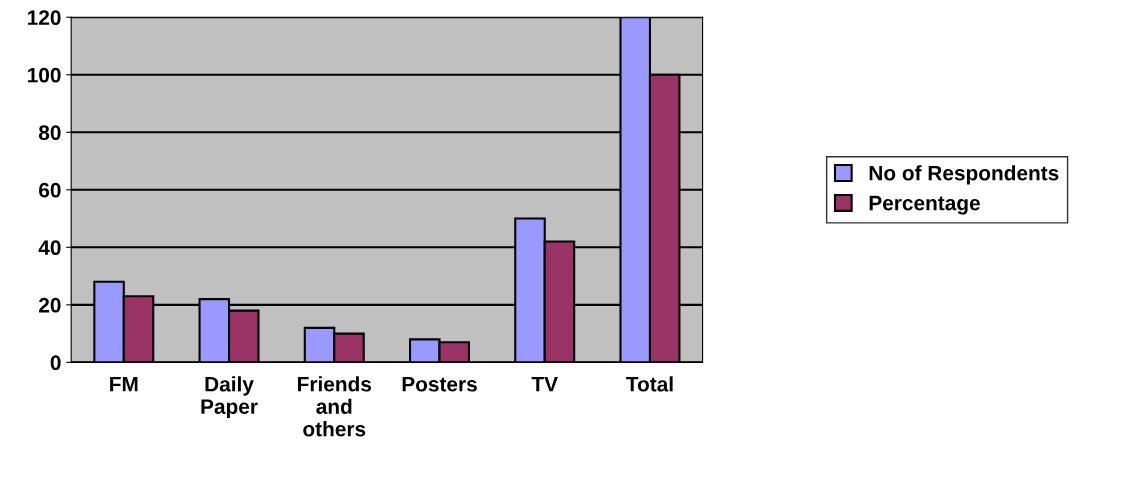 This screenshot has width=1148, height=493. Describe the element at coordinates (924, 205) in the screenshot. I see `legend-label: Percentage` at that location.